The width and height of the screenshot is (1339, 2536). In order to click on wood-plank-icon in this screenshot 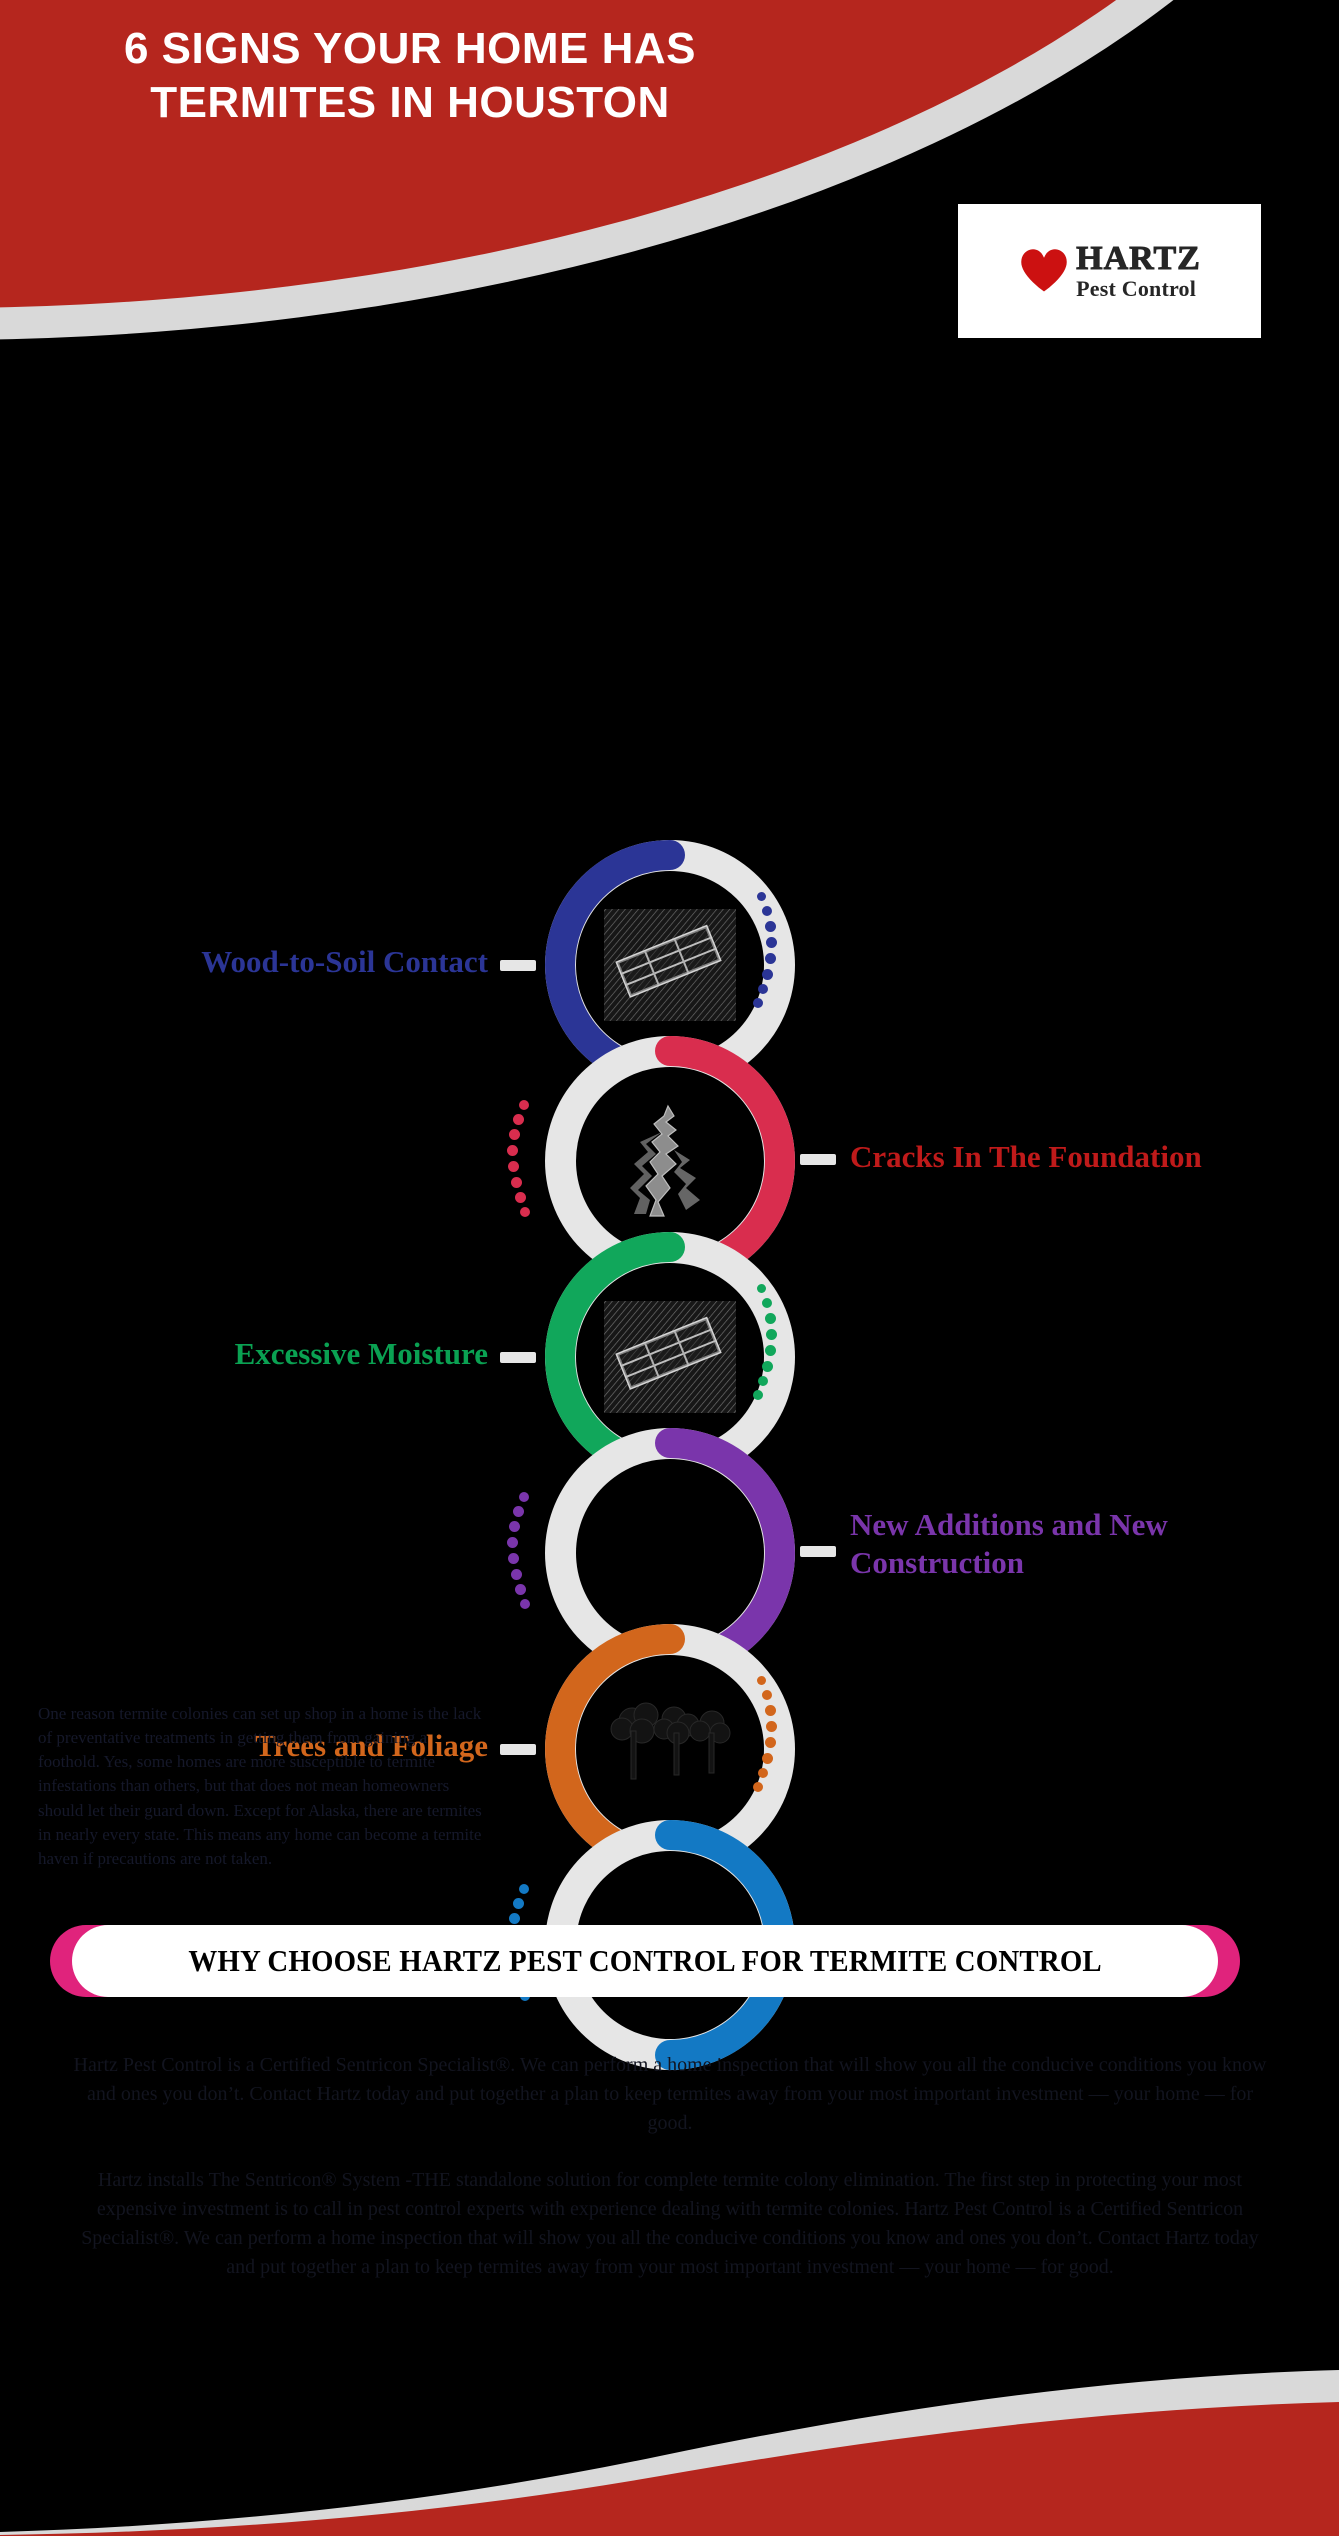, I will do `click(670, 965)`.